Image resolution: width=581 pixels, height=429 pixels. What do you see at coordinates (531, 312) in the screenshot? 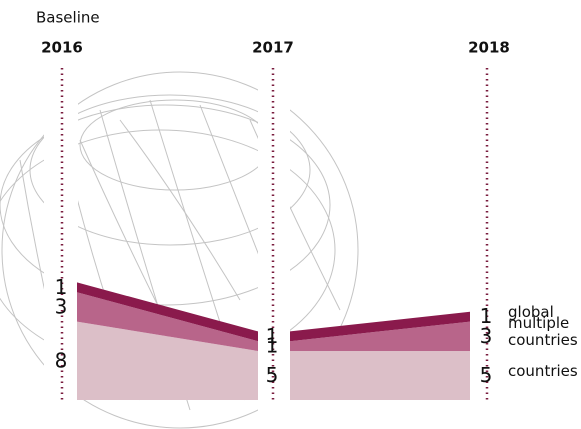
I see `legend-label: global` at bounding box center [531, 312].